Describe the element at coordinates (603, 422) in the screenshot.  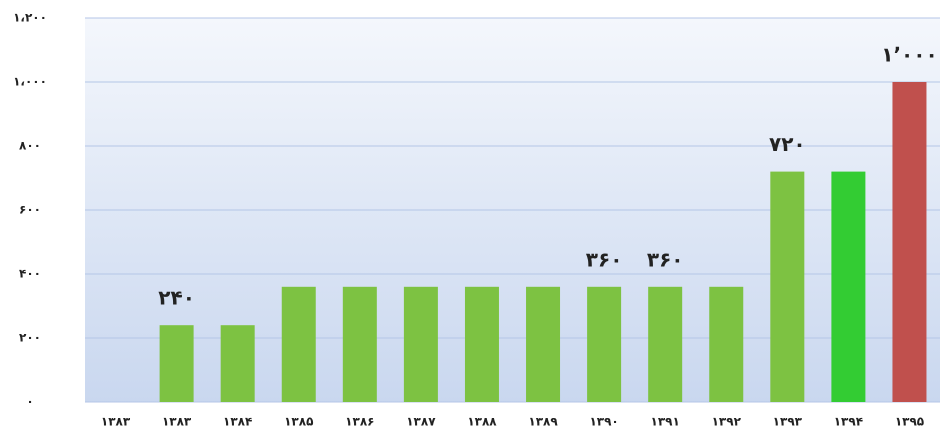
I see `x-tick-label: ۱۳۹۰` at that location.